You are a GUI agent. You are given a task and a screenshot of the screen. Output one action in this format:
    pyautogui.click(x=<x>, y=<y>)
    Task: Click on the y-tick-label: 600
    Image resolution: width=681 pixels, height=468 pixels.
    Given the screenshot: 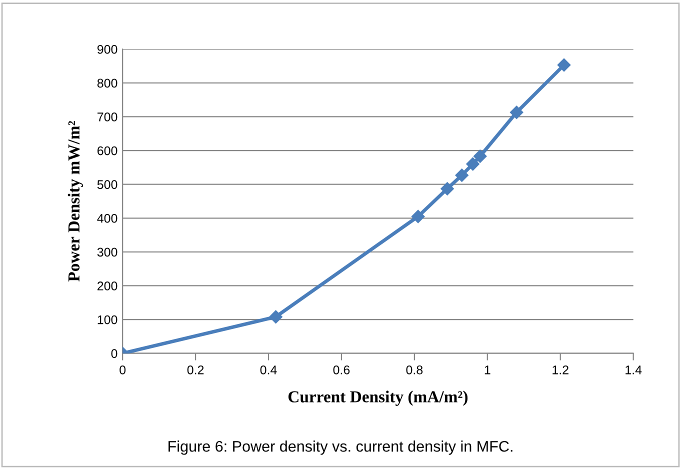 What is the action you would take?
    pyautogui.click(x=108, y=151)
    